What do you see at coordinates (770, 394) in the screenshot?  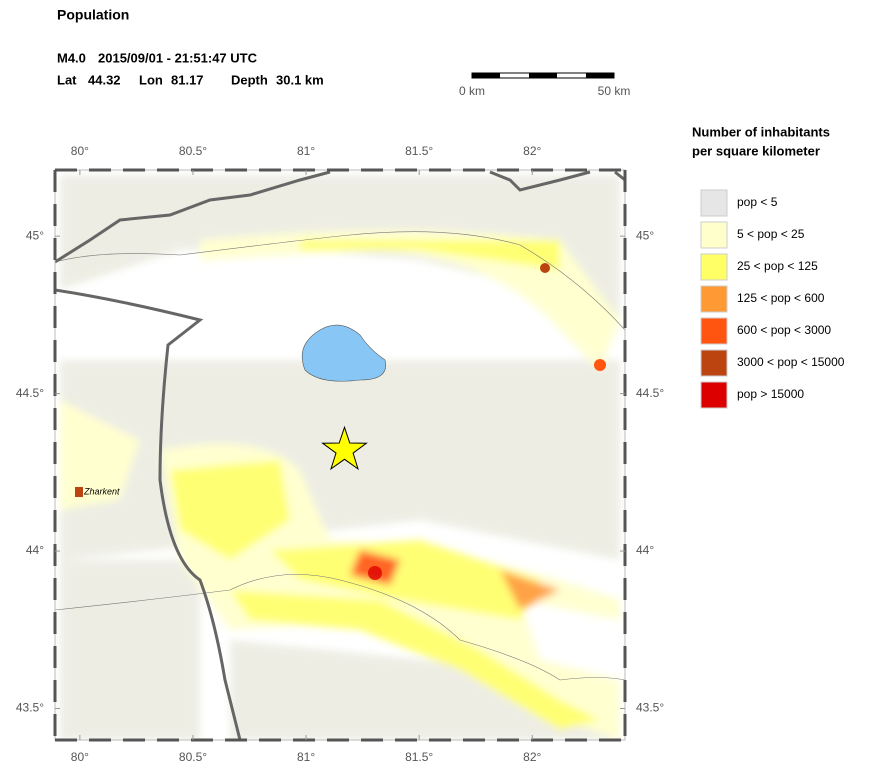 I see `legend-label: pop > 15000` at bounding box center [770, 394].